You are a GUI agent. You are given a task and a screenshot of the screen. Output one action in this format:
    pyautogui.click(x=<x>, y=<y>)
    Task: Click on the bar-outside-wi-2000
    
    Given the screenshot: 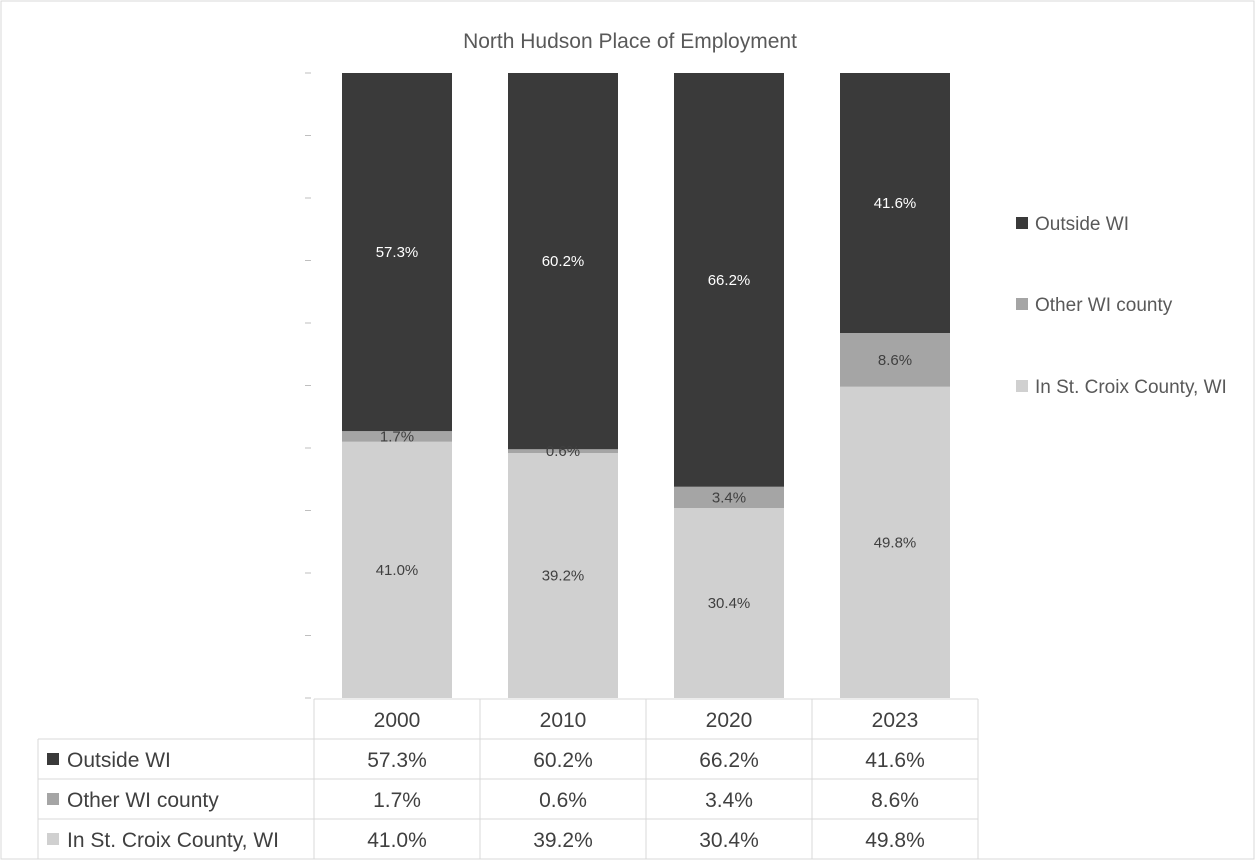 What is the action you would take?
    pyautogui.click(x=397, y=252)
    